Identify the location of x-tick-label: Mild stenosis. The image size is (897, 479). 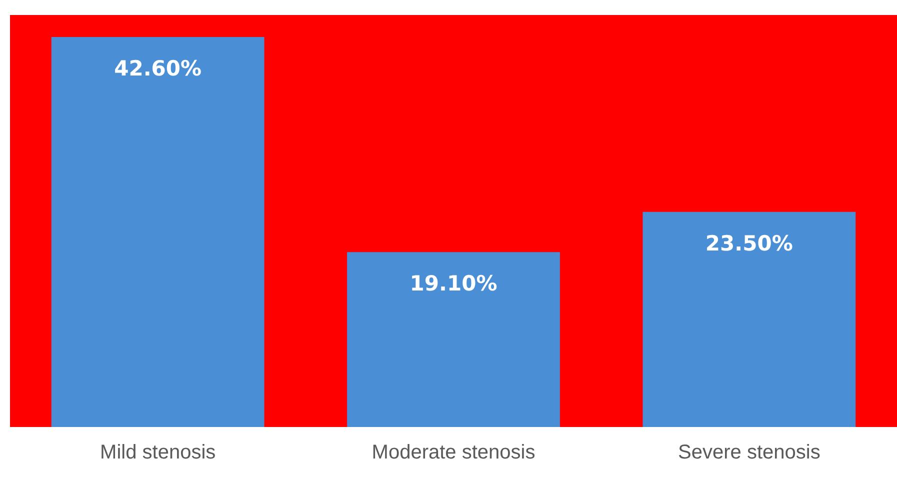
(158, 453).